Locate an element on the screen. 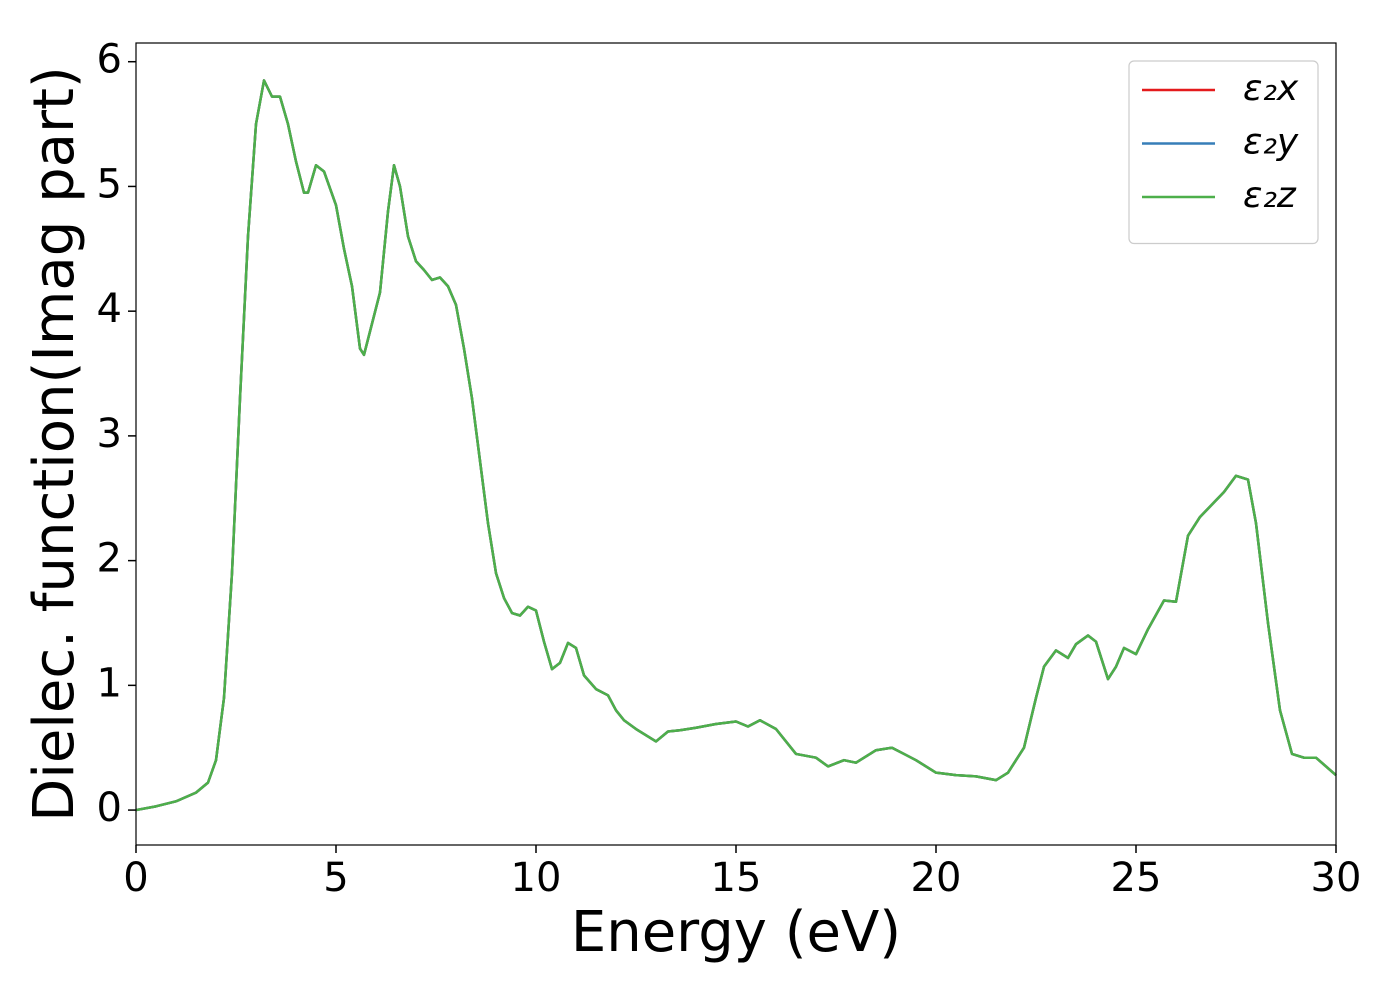 The width and height of the screenshot is (1400, 1004). y-tick-label: 5 is located at coordinates (109, 184).